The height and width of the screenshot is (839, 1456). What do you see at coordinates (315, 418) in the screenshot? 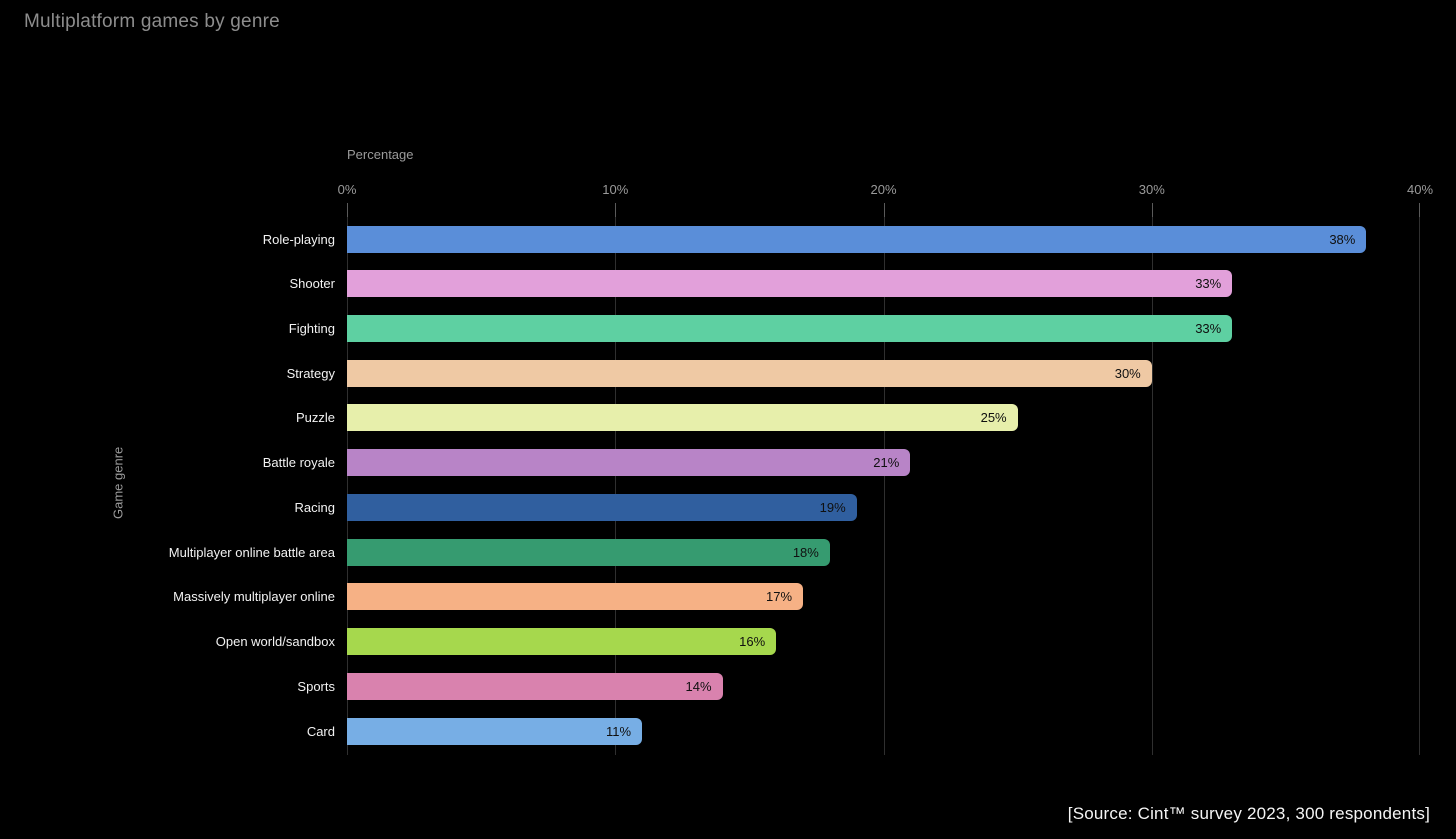
I see `category-label-puzzle: Puzzle` at bounding box center [315, 418].